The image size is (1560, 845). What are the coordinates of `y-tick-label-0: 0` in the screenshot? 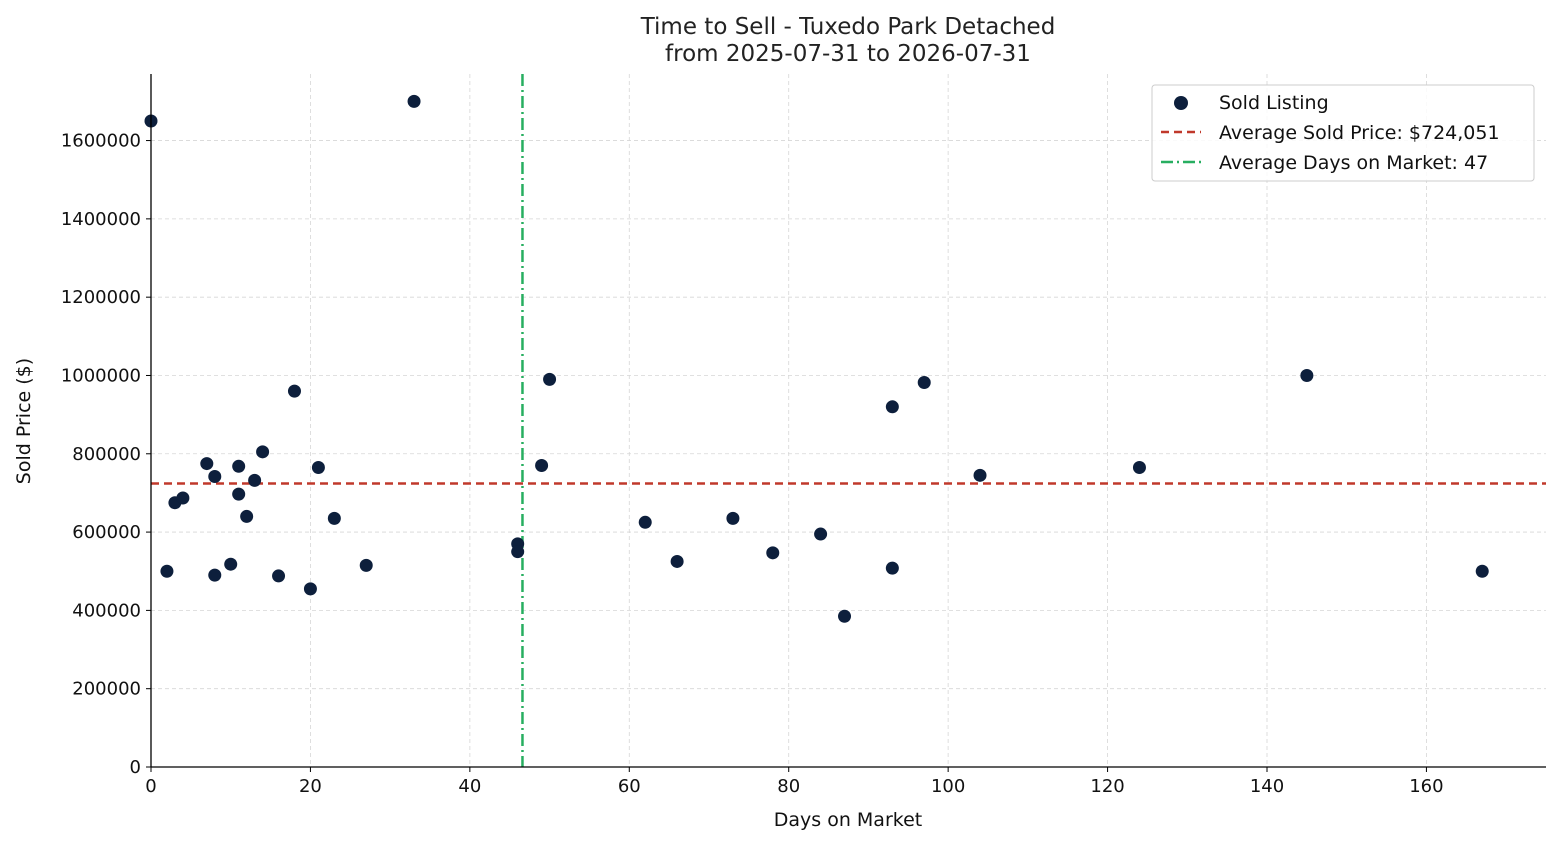 It's located at (135, 767).